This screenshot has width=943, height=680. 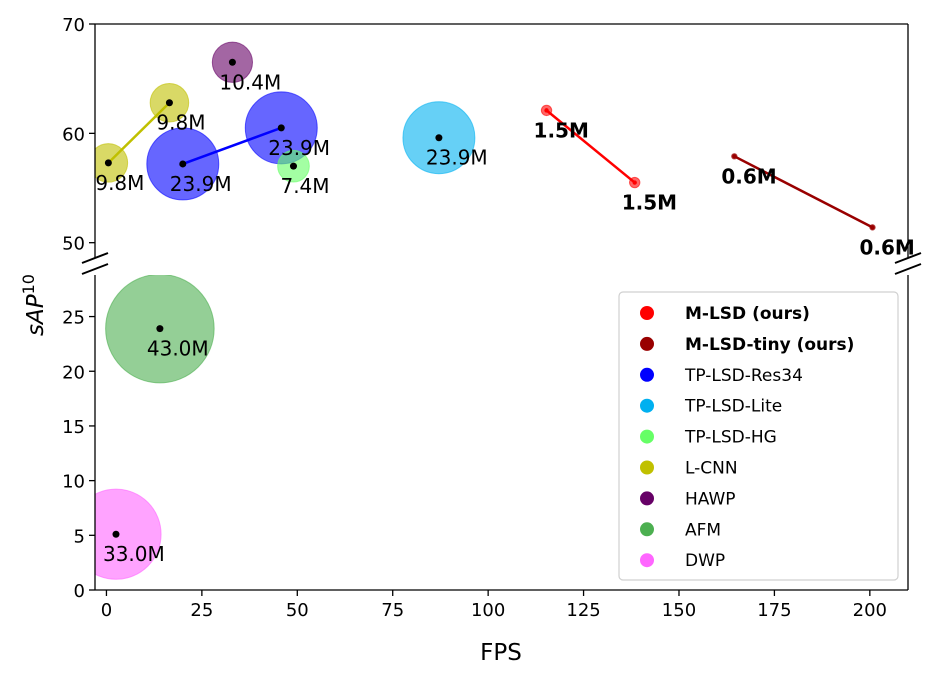 What do you see at coordinates (128, 534) in the screenshot?
I see `bubble-dwp` at bounding box center [128, 534].